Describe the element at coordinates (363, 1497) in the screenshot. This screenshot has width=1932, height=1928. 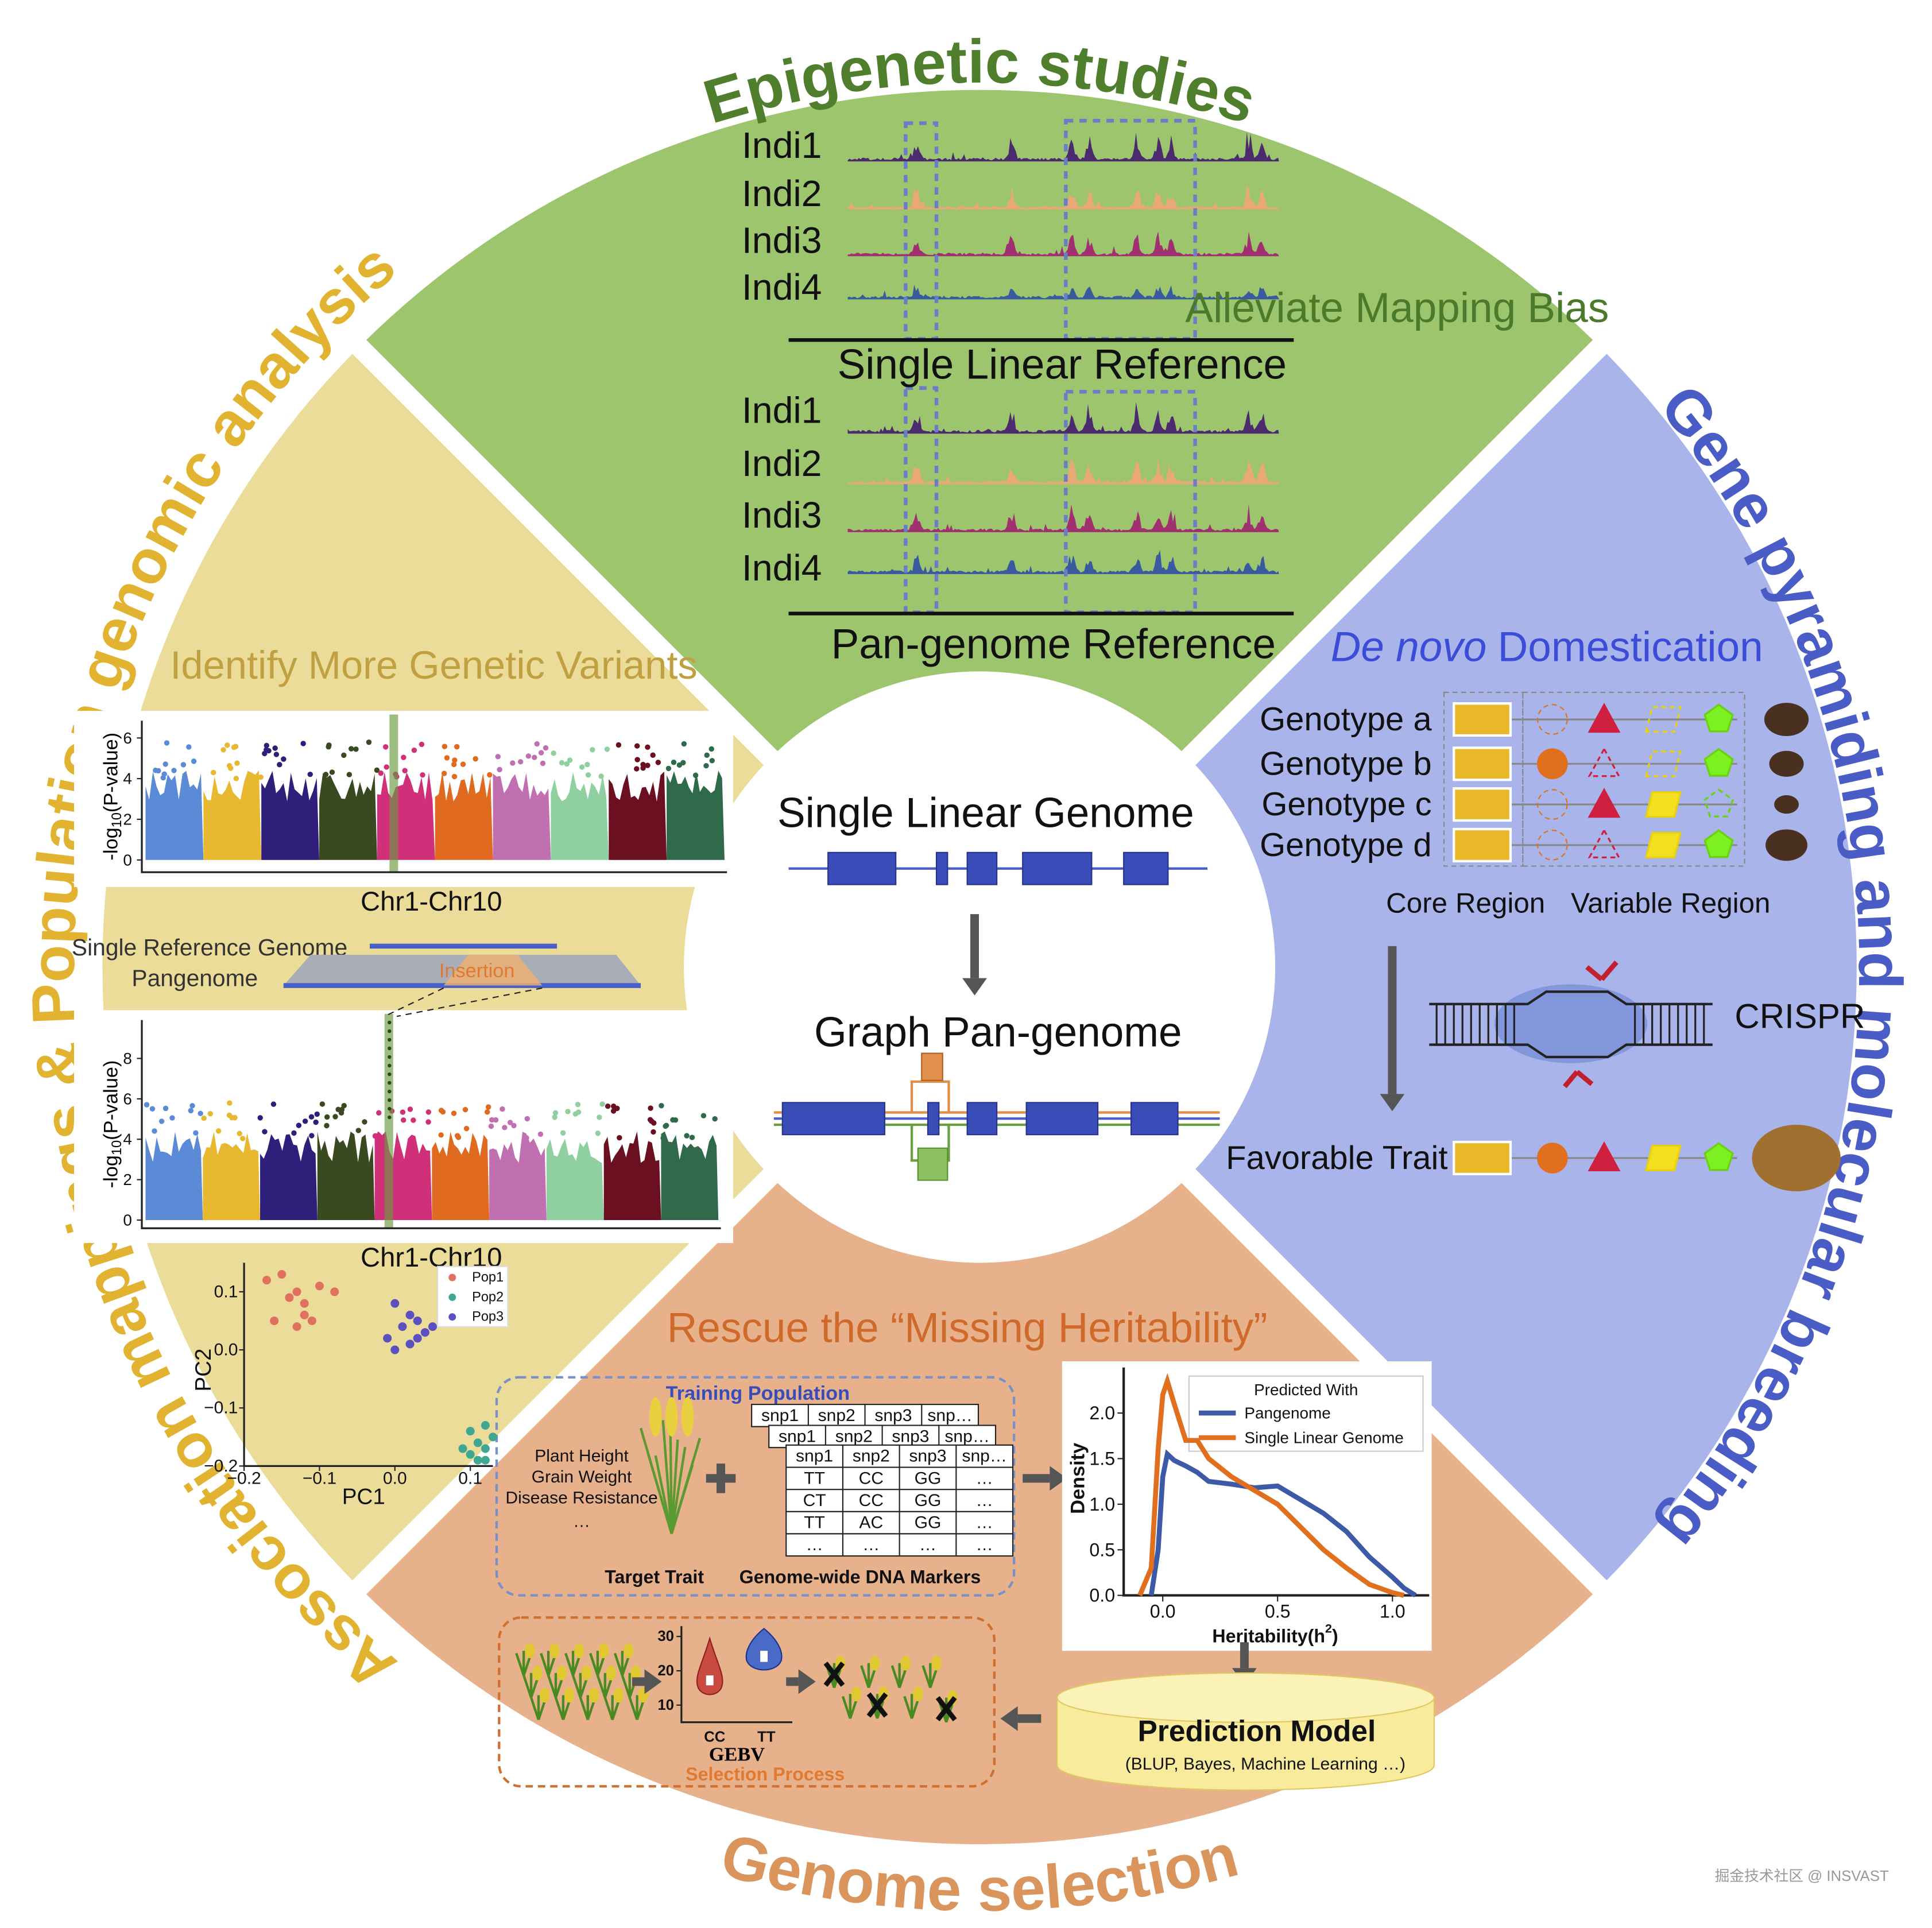
I see `x-axis-label: PC1` at that location.